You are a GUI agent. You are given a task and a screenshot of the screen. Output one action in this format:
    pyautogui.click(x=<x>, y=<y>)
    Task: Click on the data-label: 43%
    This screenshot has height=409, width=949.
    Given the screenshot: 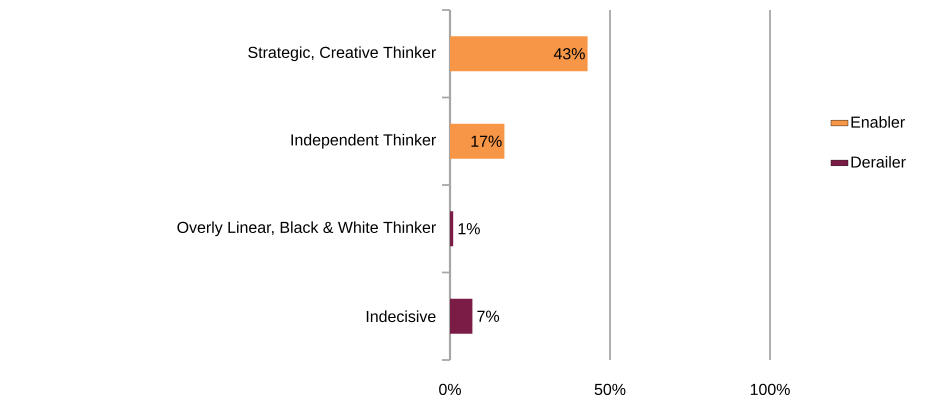 What is the action you would take?
    pyautogui.click(x=569, y=54)
    